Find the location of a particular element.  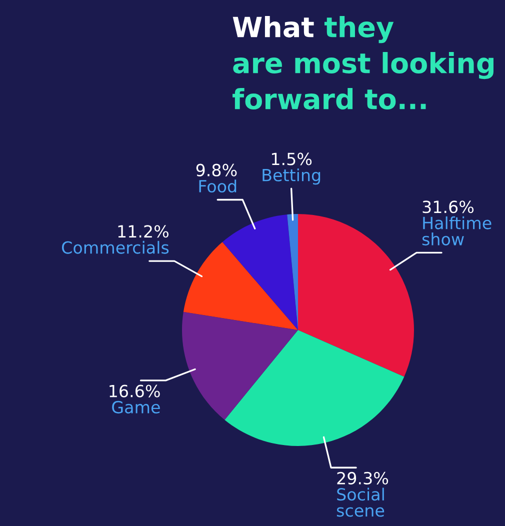

data-label: 9.8% is located at coordinates (216, 170).